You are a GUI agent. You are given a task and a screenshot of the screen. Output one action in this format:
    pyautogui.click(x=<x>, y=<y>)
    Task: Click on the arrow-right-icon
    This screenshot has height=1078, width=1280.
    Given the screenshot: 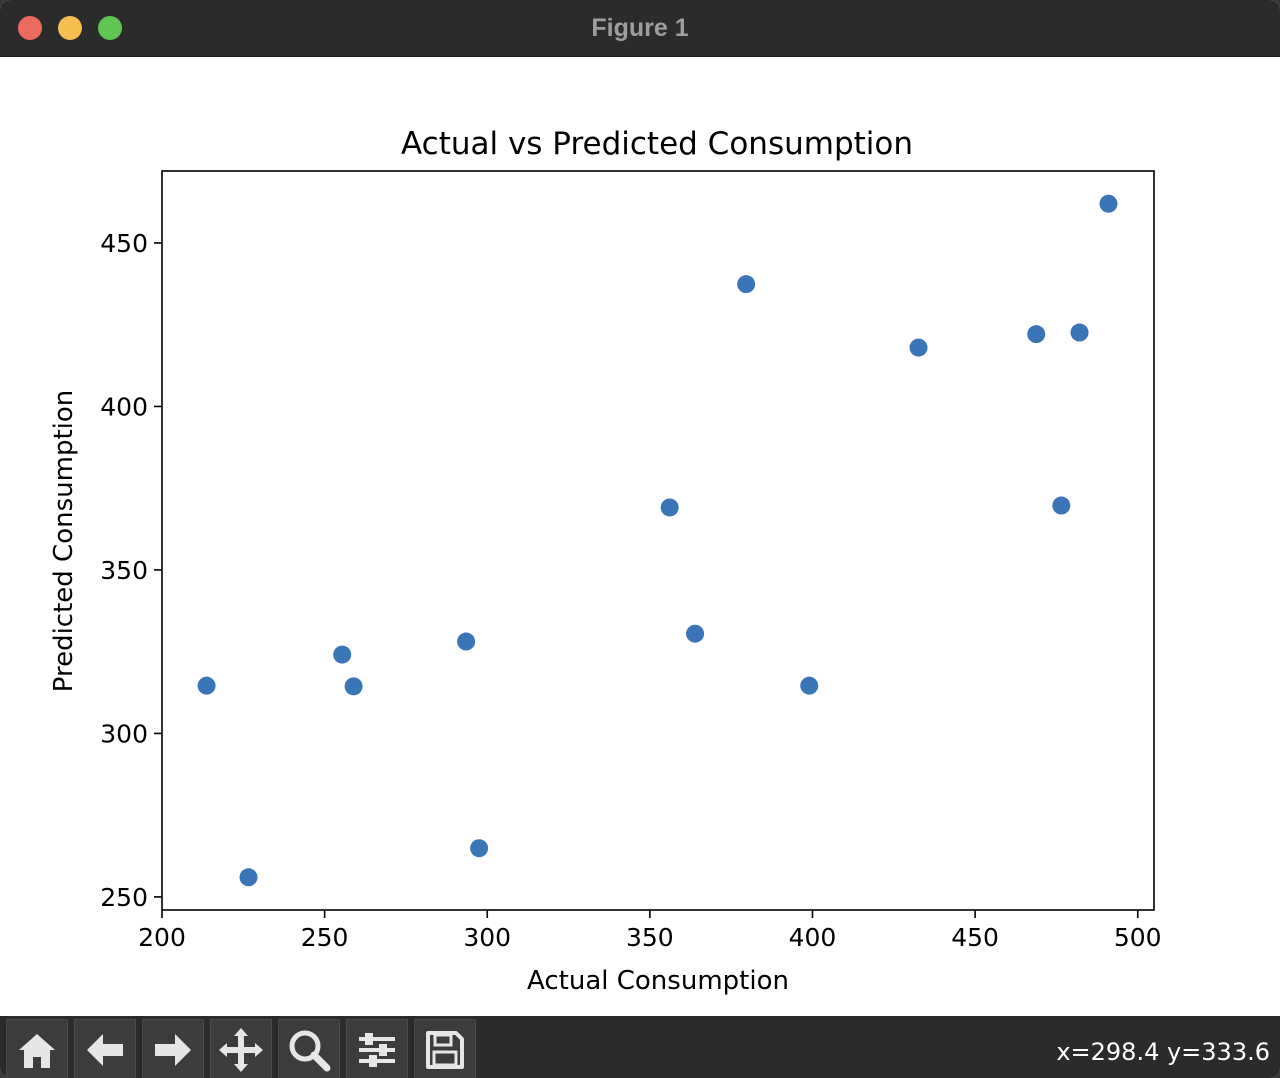 What is the action you would take?
    pyautogui.click(x=173, y=1050)
    